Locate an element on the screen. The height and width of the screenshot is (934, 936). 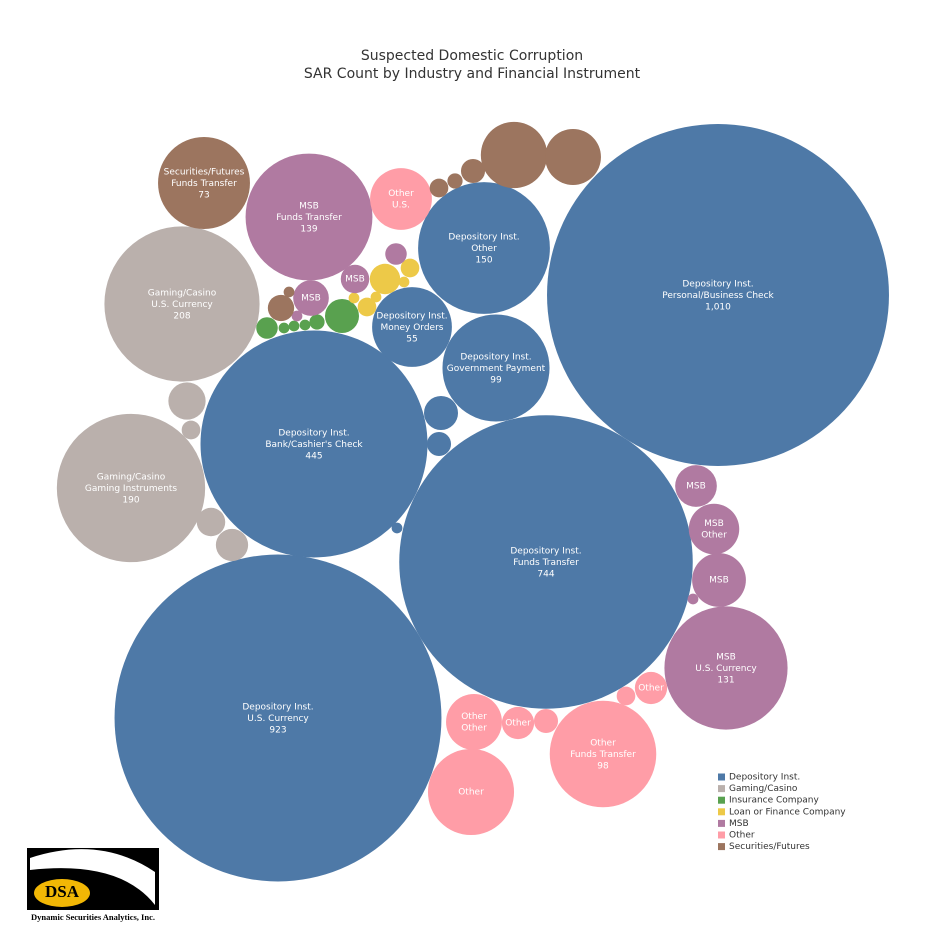
bubble-label: 55 is located at coordinates (411, 340).